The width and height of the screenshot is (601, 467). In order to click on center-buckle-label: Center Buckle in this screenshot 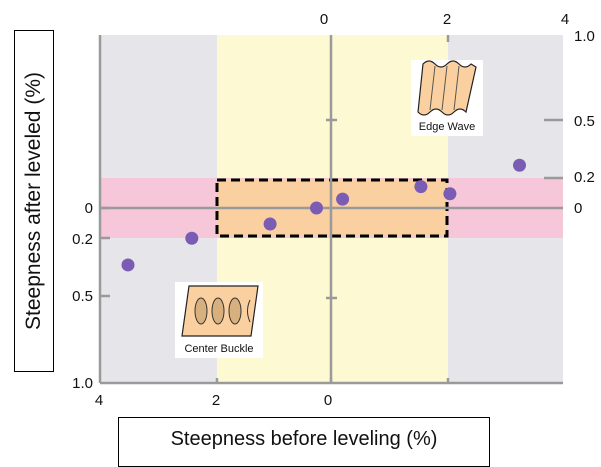, I will do `click(218, 349)`.